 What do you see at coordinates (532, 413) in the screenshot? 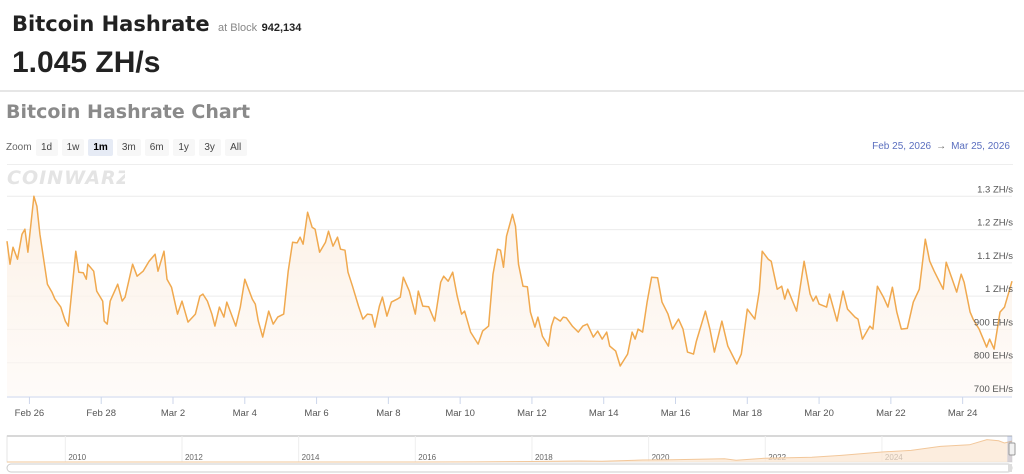
I see `x-tick-label: Mar 12` at bounding box center [532, 413].